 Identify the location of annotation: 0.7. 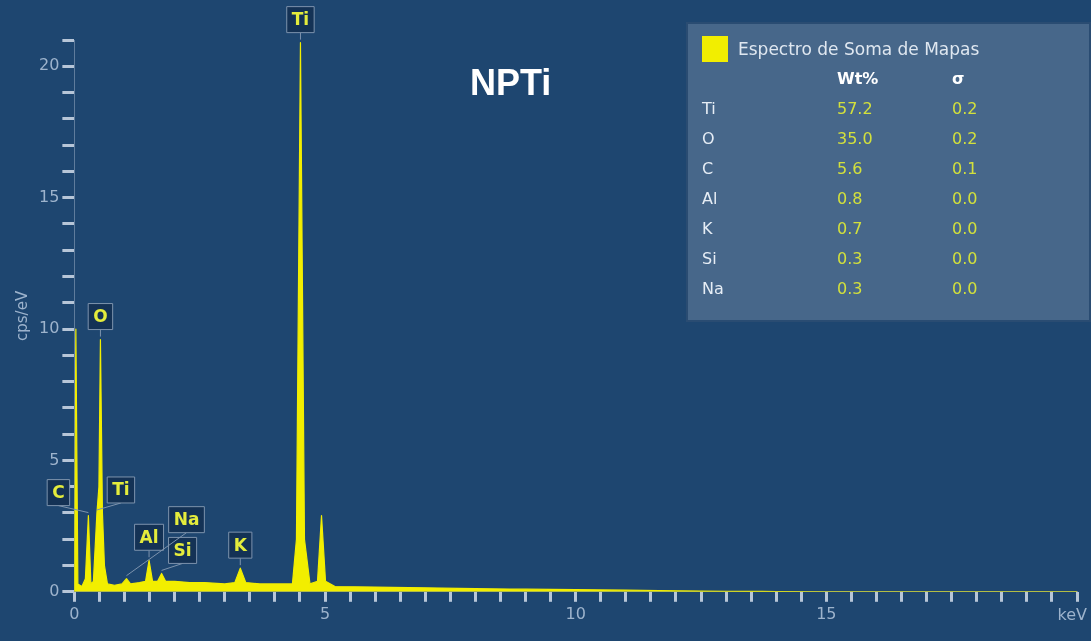
(850, 229).